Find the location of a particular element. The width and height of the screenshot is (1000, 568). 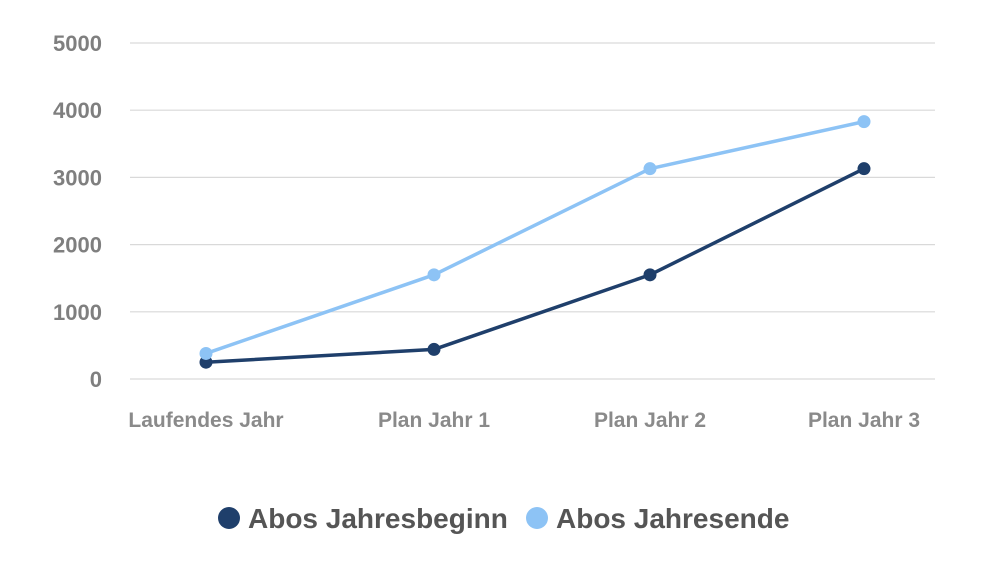

y-tick-label: 2000 is located at coordinates (77, 245).